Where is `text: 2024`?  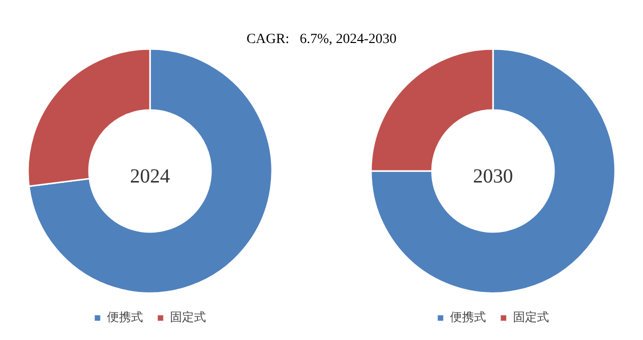 text: 2024 is located at coordinates (150, 176).